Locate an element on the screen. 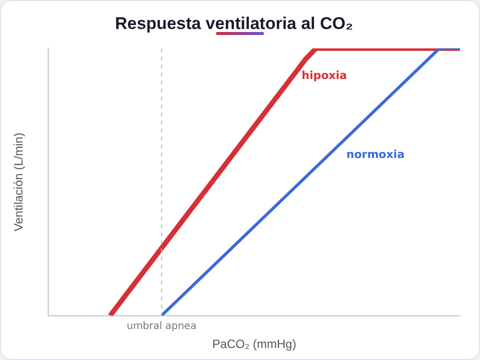 The image size is (480, 360). y-axis-title: Ventilación (L/min) is located at coordinates (19, 182).